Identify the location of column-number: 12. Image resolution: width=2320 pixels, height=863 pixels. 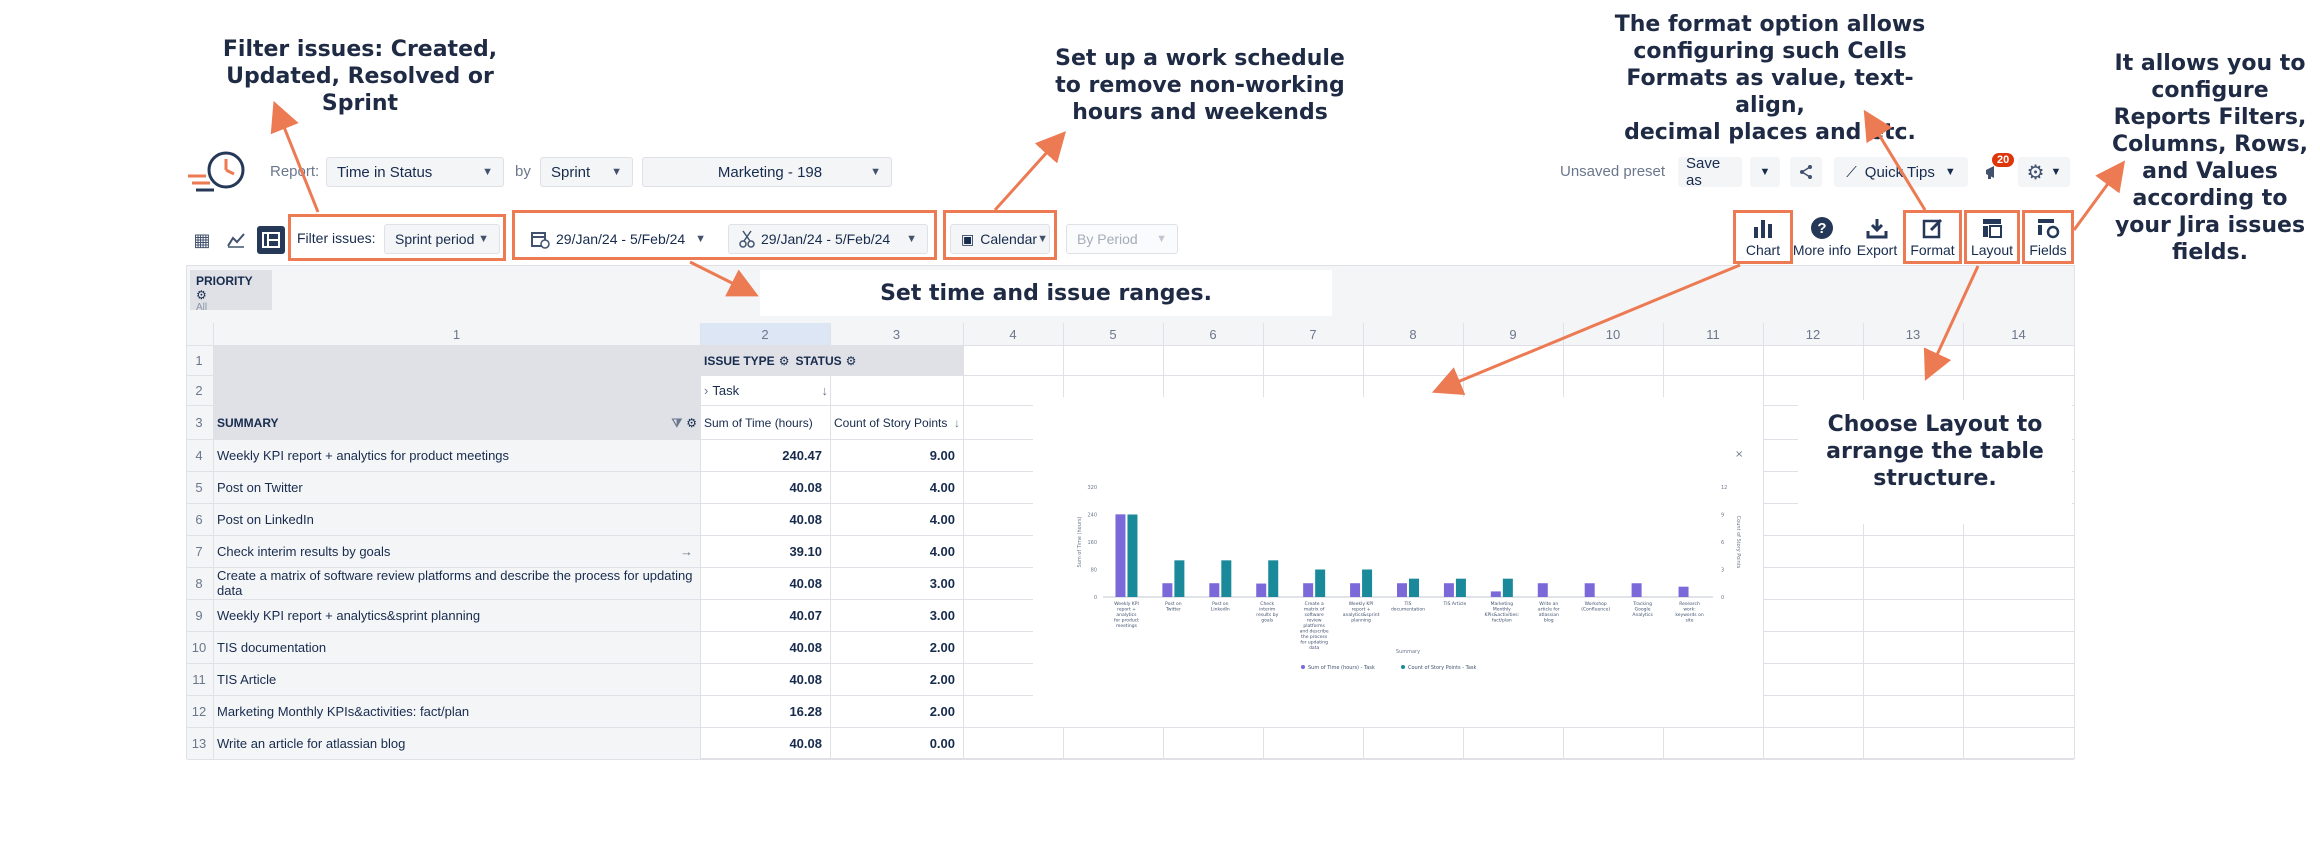
(1813, 334).